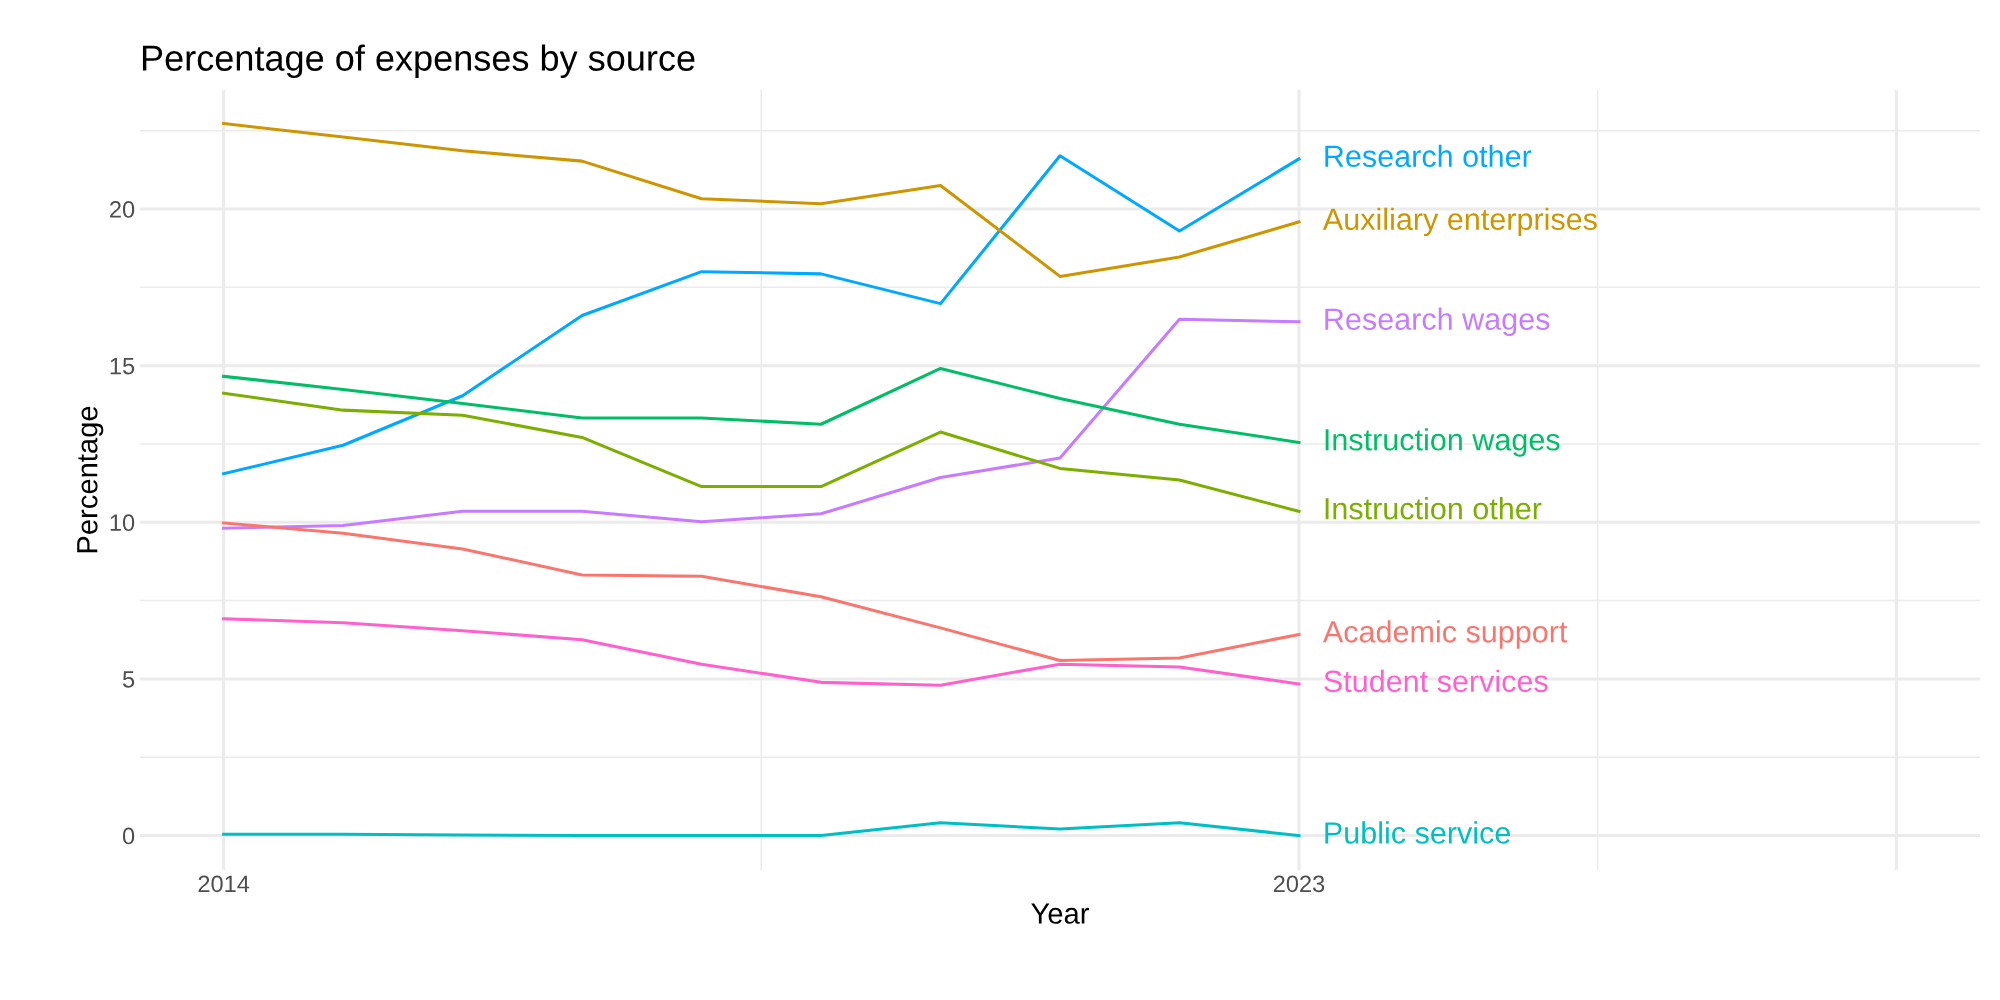  Describe the element at coordinates (1433, 508) in the screenshot. I see `series-label: Instruction other` at that location.